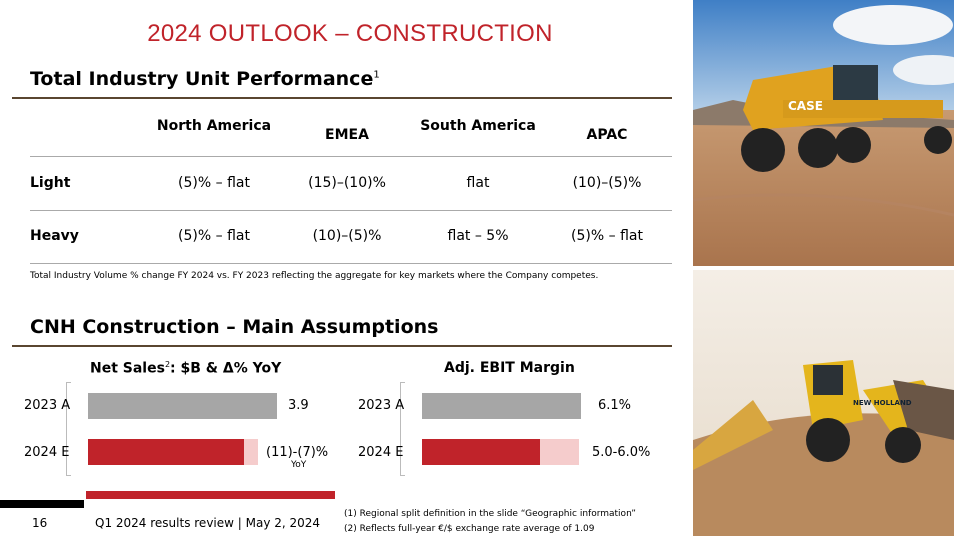  What do you see at coordinates (347, 183) in the screenshot?
I see `cell: (15)–(10)%` at bounding box center [347, 183].